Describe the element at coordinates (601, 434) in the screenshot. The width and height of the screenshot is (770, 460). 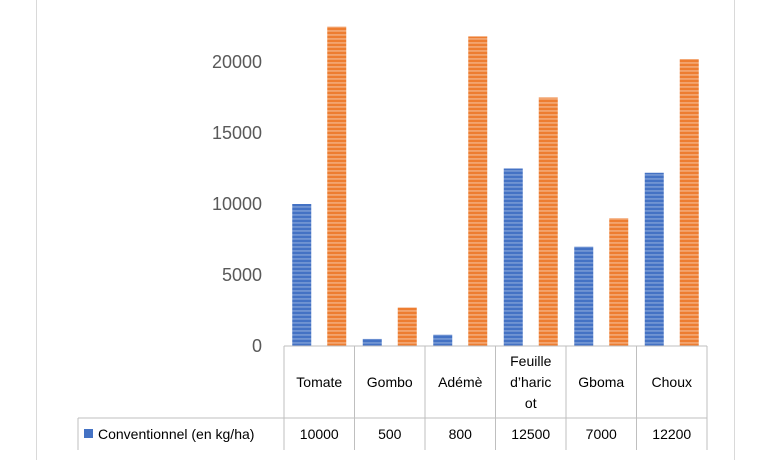
I see `table-cell-value: 7000` at that location.